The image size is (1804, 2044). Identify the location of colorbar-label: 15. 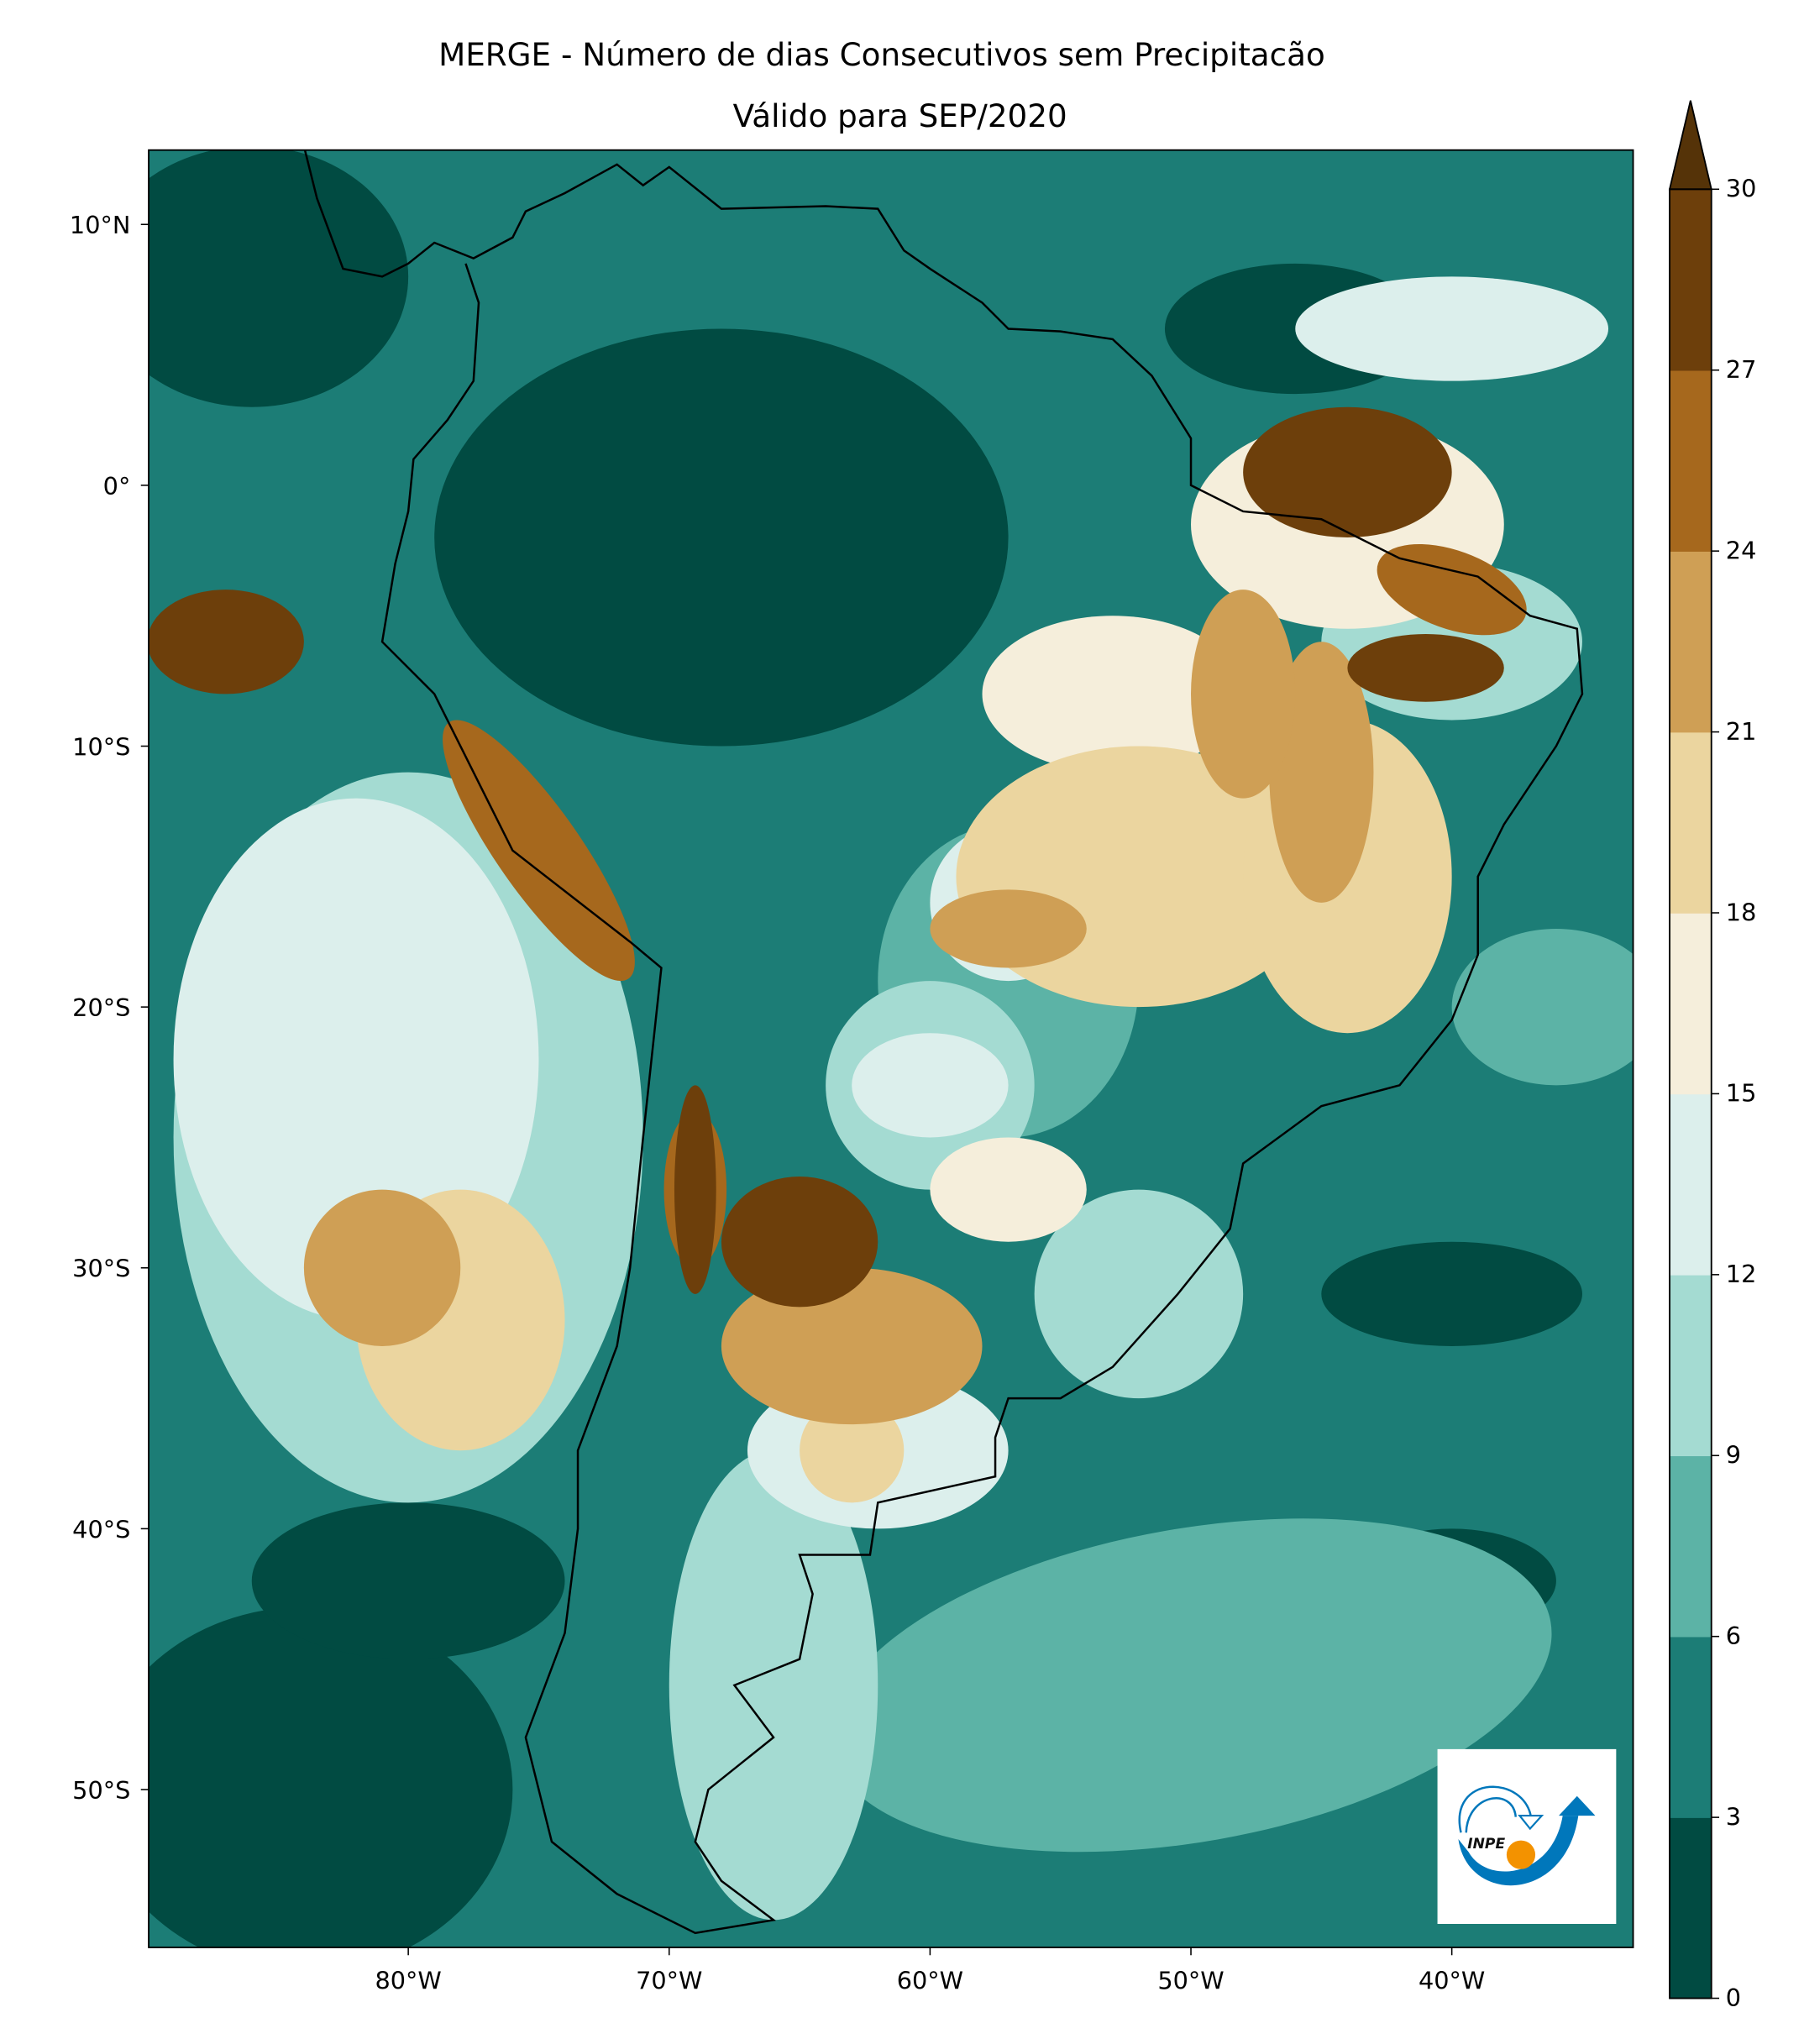
(1741, 1093).